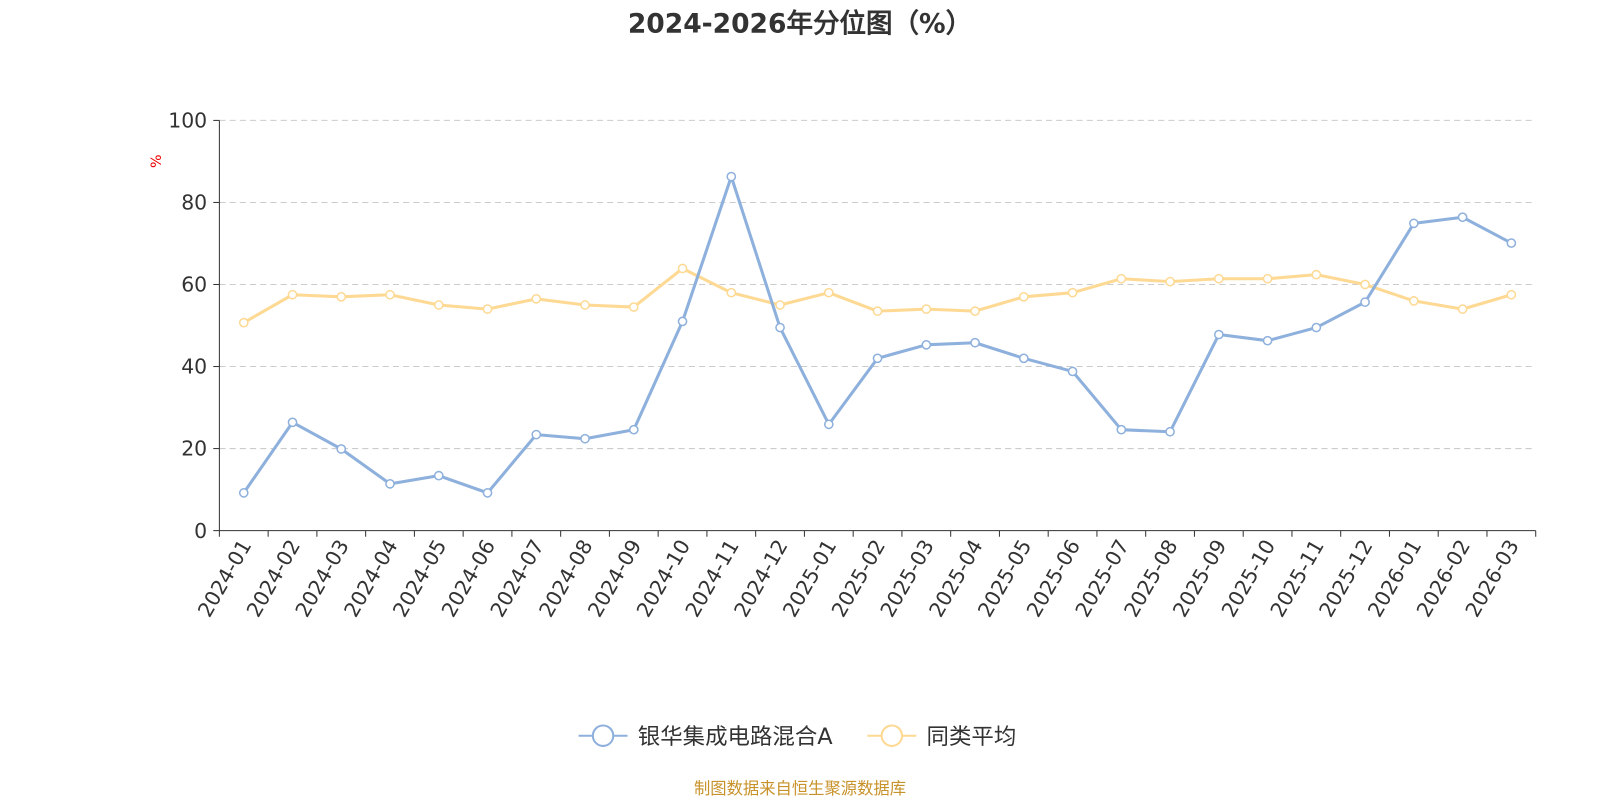 This screenshot has height=800, width=1600. Describe the element at coordinates (972, 737) in the screenshot. I see `legend-label: 同类平均` at that location.